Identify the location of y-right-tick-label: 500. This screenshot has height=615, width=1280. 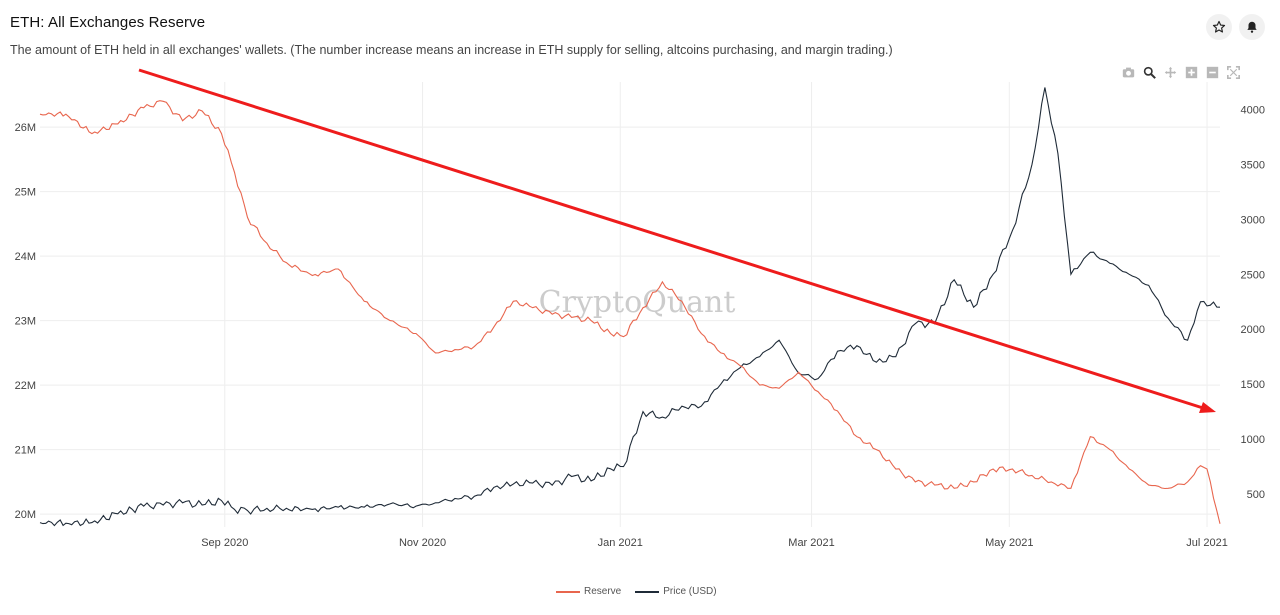
(1256, 495).